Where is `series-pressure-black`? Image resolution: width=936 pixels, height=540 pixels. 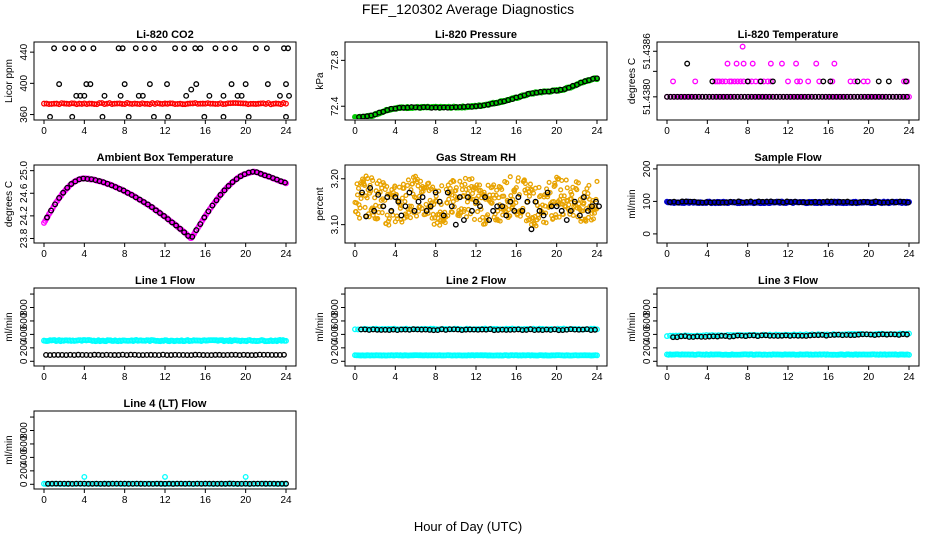 series-pressure-black is located at coordinates (478, 97).